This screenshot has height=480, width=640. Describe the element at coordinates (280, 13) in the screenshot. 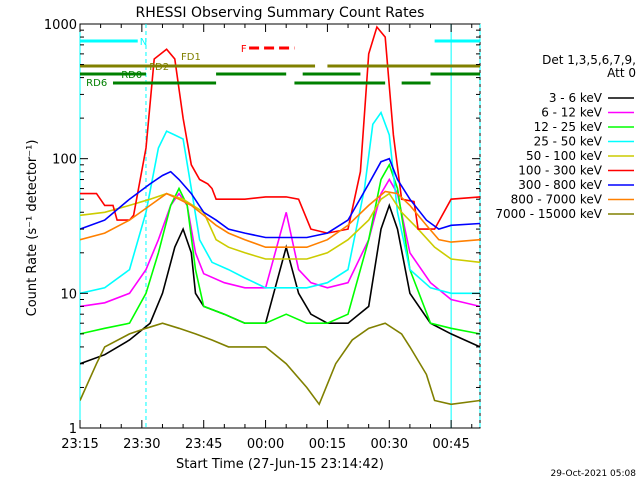

I see `chart-title: RHESSI Observing Summary Count Rates` at that location.